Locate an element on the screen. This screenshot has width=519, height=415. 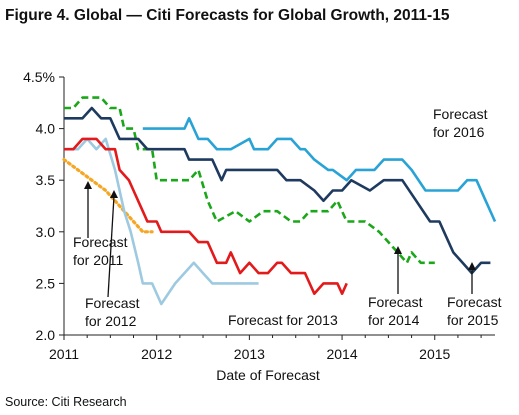
x-tick-label: 2011 is located at coordinates (64, 354).